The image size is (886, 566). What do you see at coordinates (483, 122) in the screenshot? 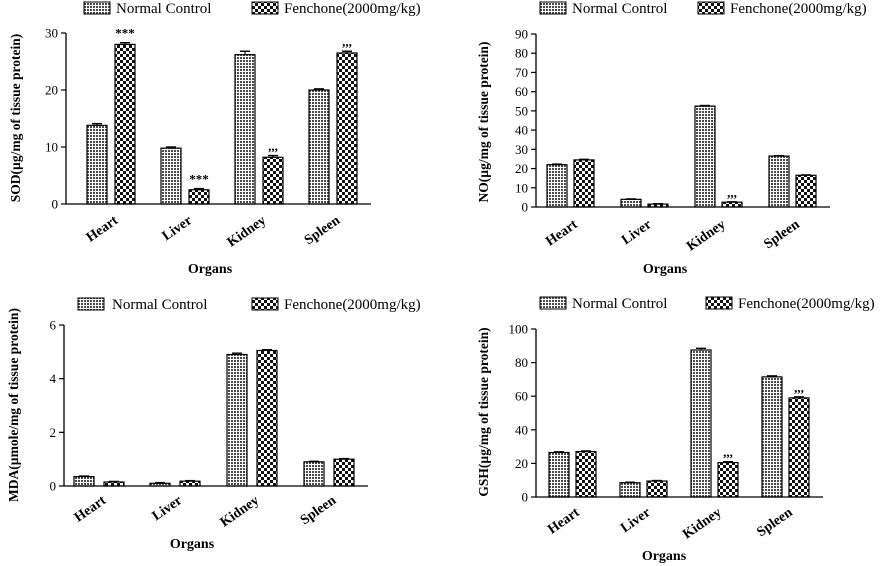
I see `y-axis-label: NO(µg/mg of tissue protein)` at bounding box center [483, 122].